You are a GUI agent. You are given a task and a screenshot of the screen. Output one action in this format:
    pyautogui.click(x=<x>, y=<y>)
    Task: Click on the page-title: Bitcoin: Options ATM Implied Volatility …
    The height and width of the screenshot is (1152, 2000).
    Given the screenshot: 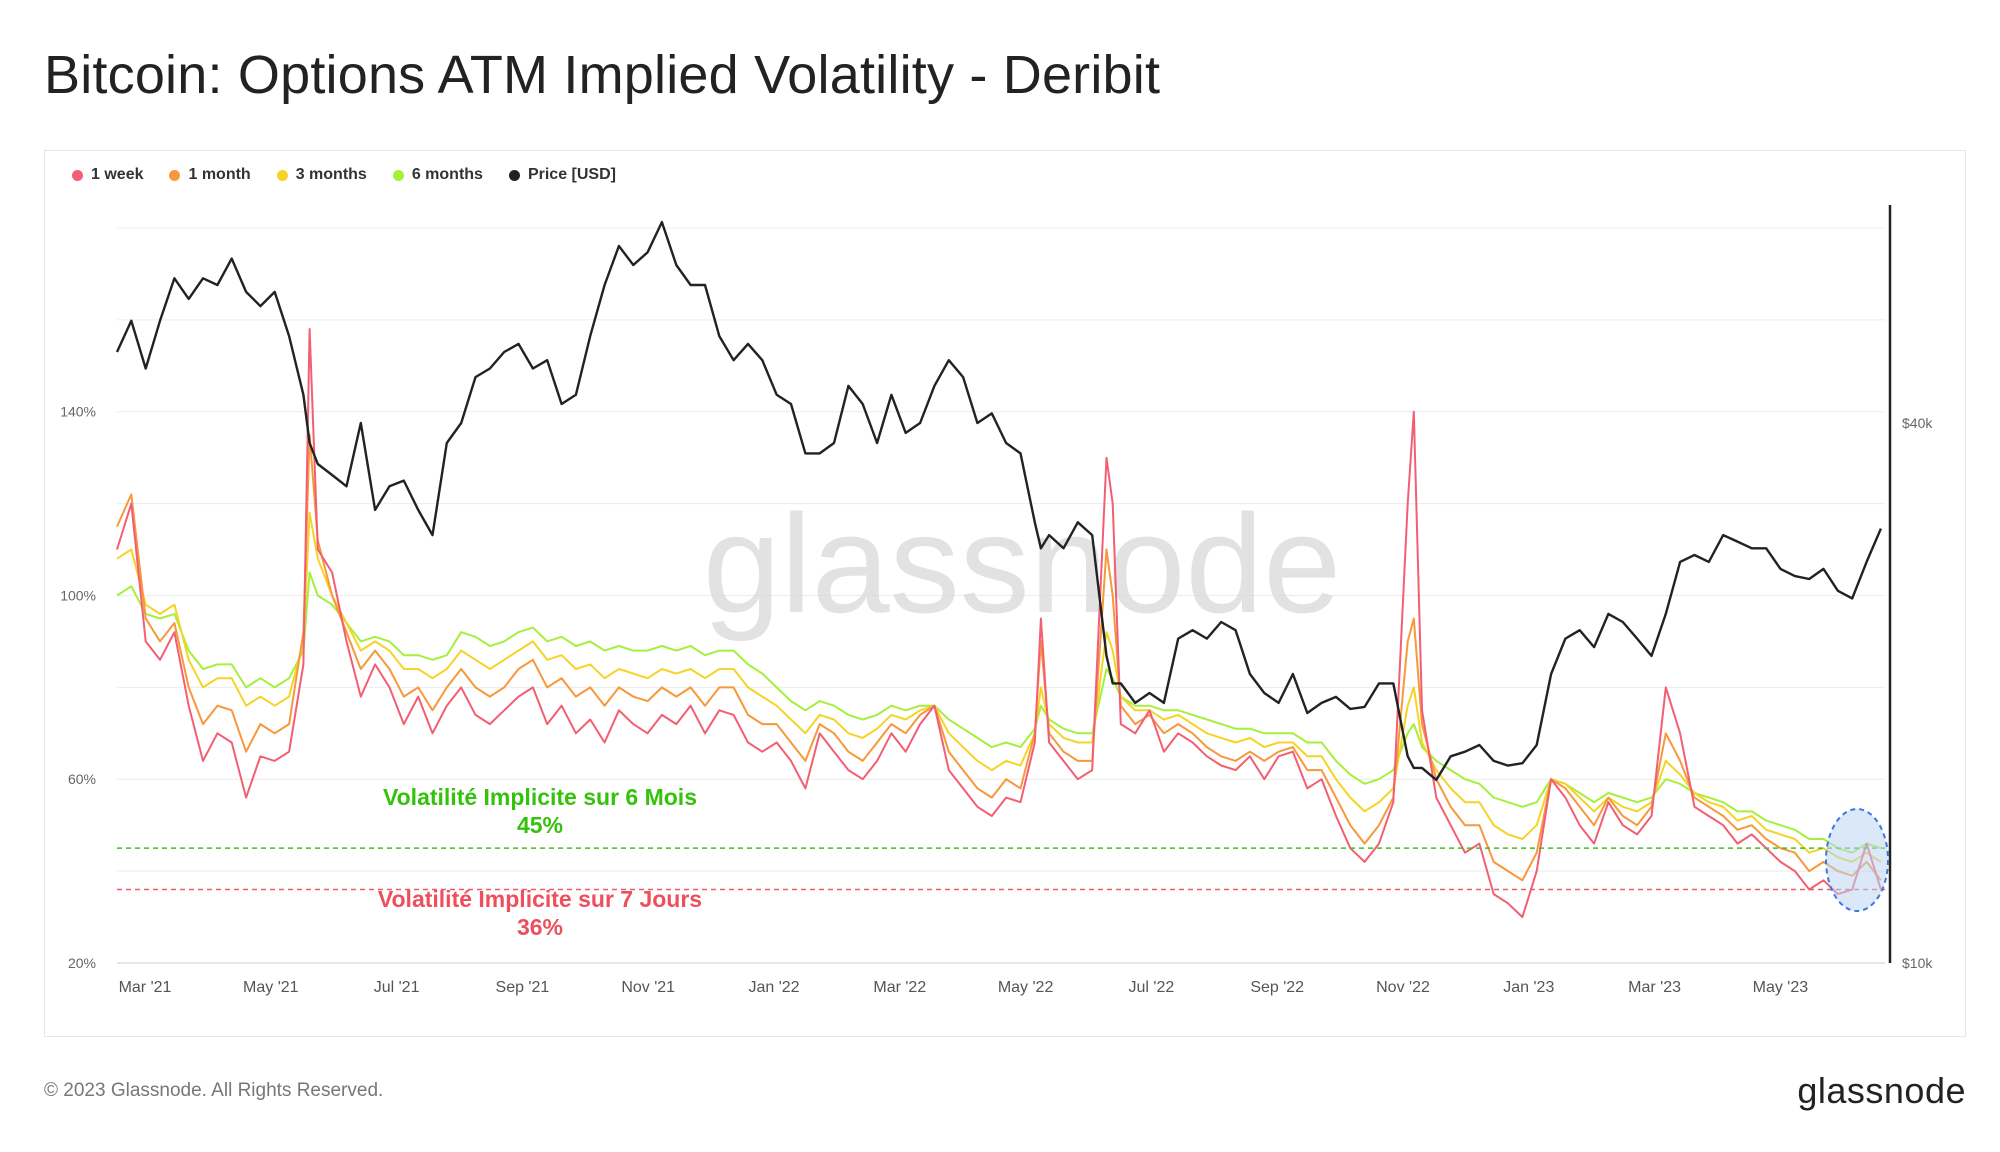 What is the action you would take?
    pyautogui.click(x=602, y=75)
    